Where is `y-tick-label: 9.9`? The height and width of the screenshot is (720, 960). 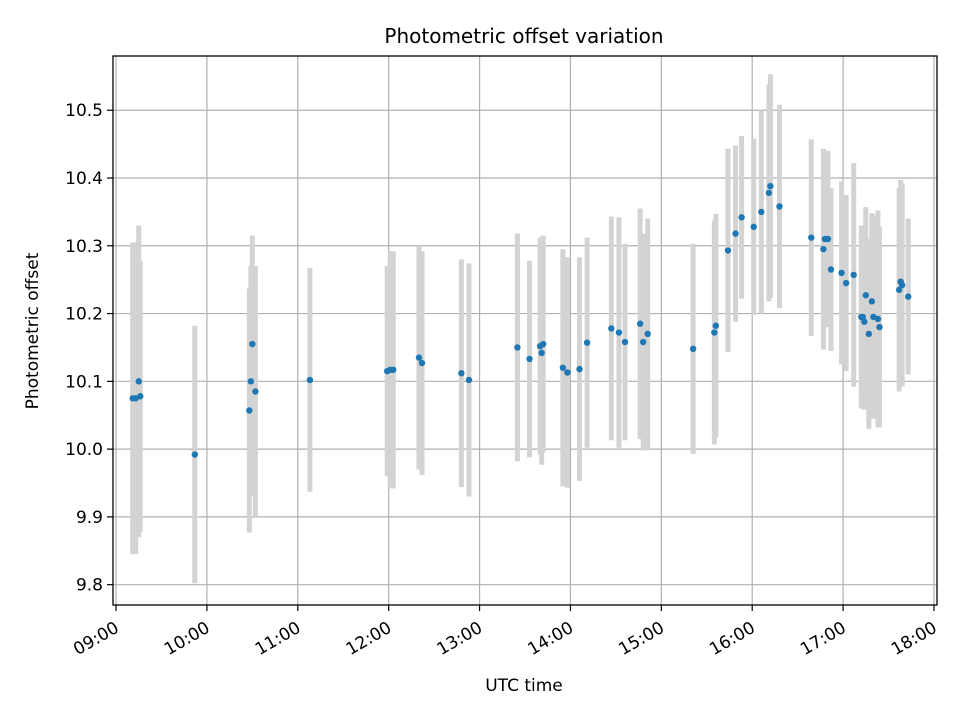 y-tick-label: 9.9 is located at coordinates (89, 518).